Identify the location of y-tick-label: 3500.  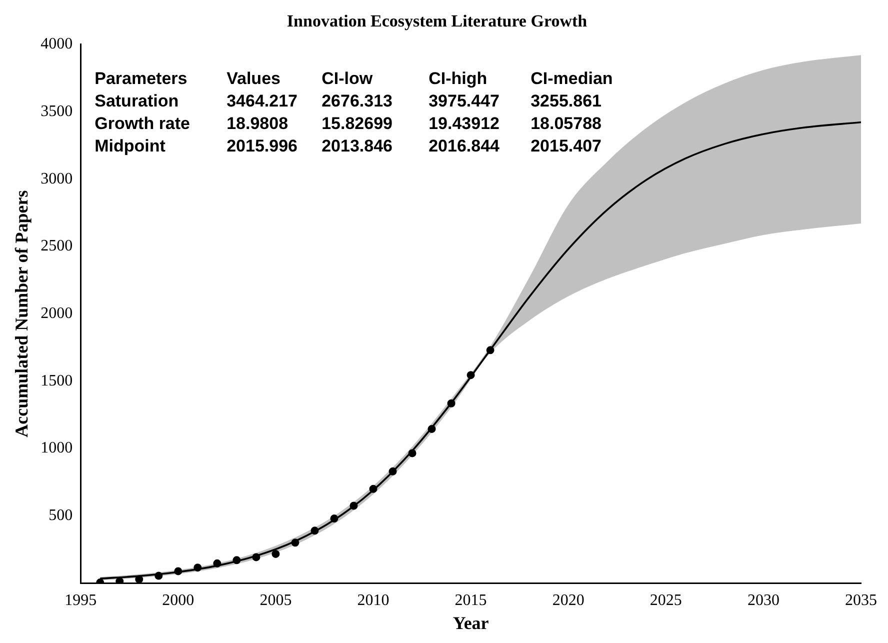
(56, 111).